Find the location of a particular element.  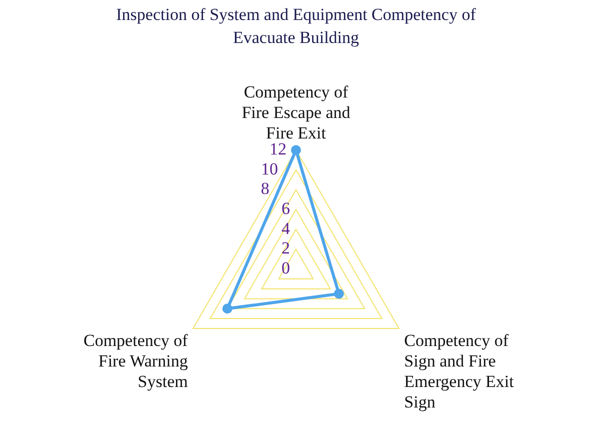

spoke-label: Competency of Fire Escape and Fire Exit is located at coordinates (296, 112).